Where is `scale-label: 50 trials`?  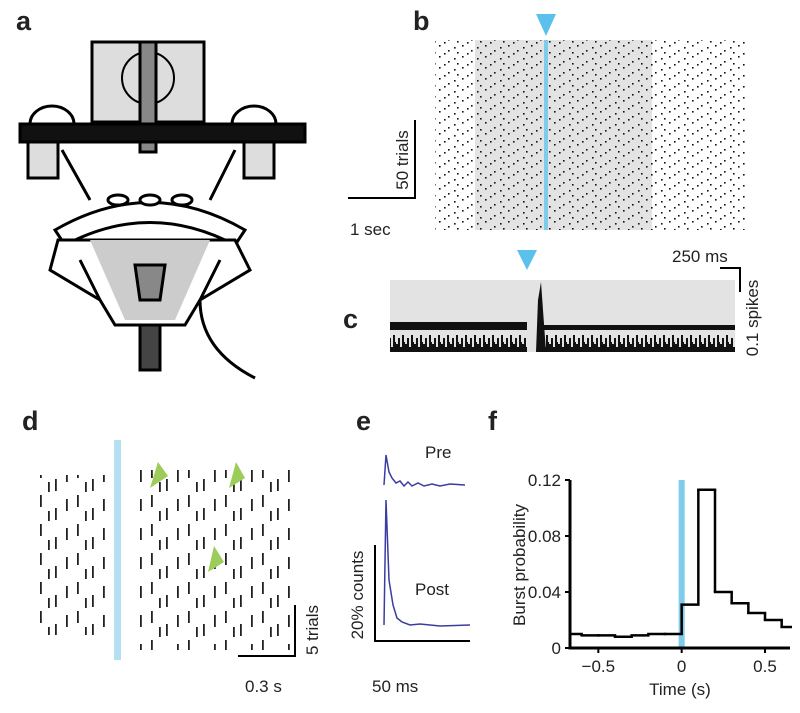
scale-label: 50 trials is located at coordinates (402, 160).